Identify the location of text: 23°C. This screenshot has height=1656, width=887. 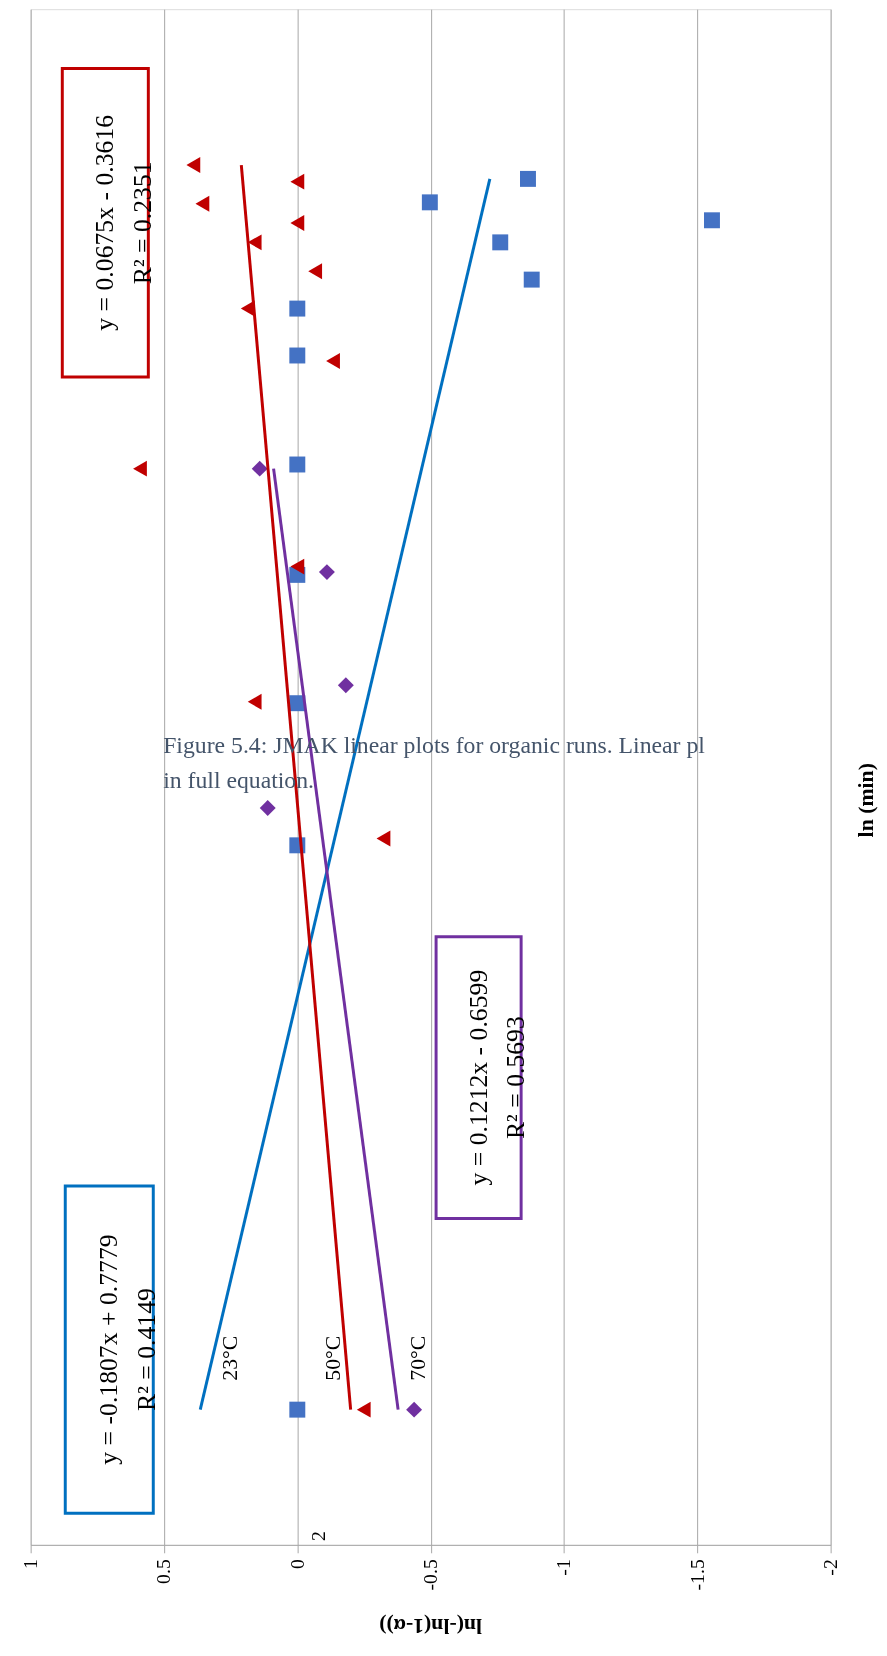
(229, 1358).